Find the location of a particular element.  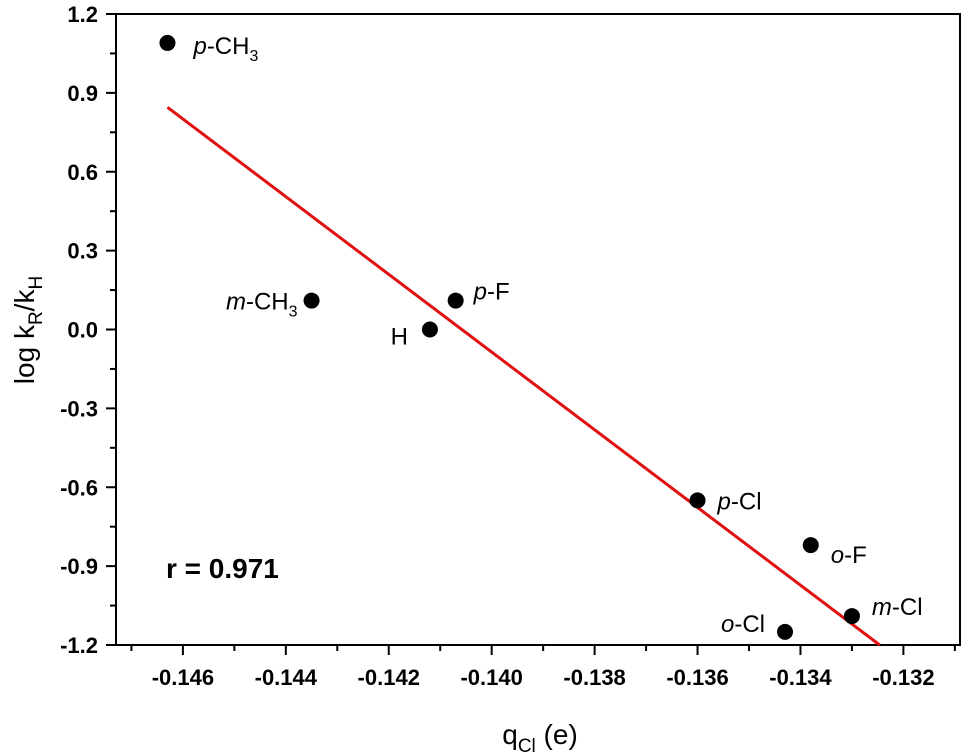

x-tick-label: -0.140 is located at coordinates (491, 677).